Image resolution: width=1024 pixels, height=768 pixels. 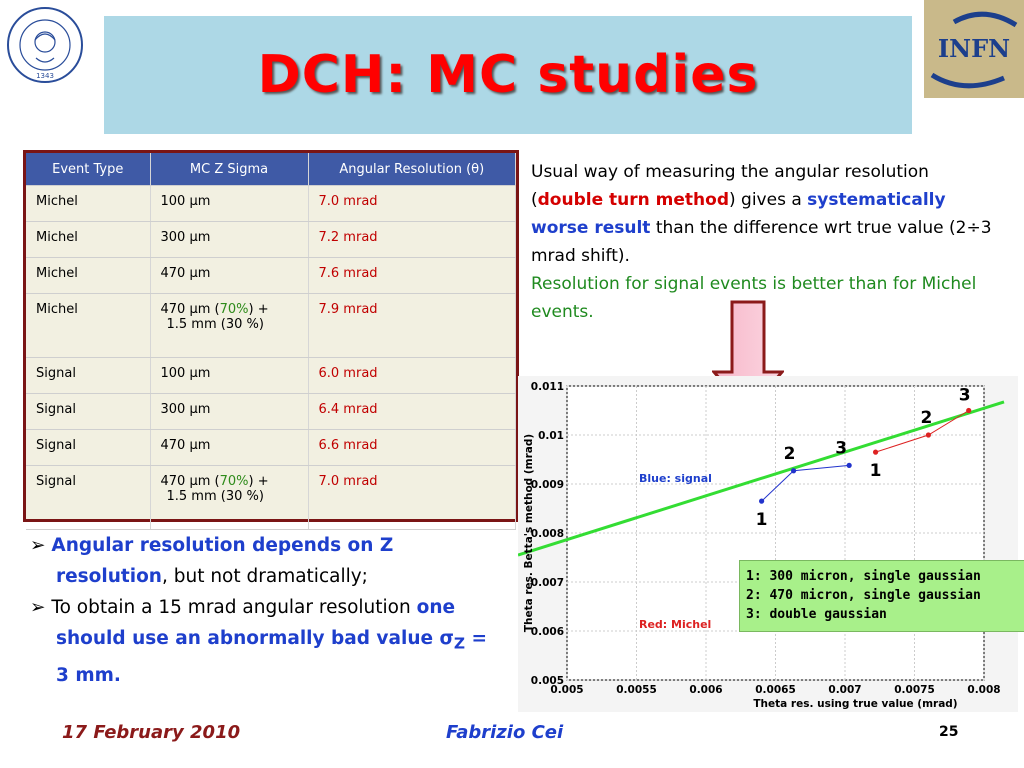 What do you see at coordinates (547, 485) in the screenshot?
I see `y-tick-label: 0.009` at bounding box center [547, 485].